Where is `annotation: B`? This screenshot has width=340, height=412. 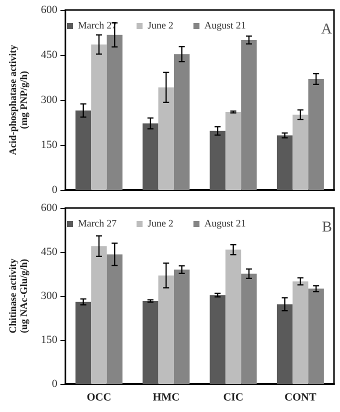 annotation: B is located at coordinates (327, 228).